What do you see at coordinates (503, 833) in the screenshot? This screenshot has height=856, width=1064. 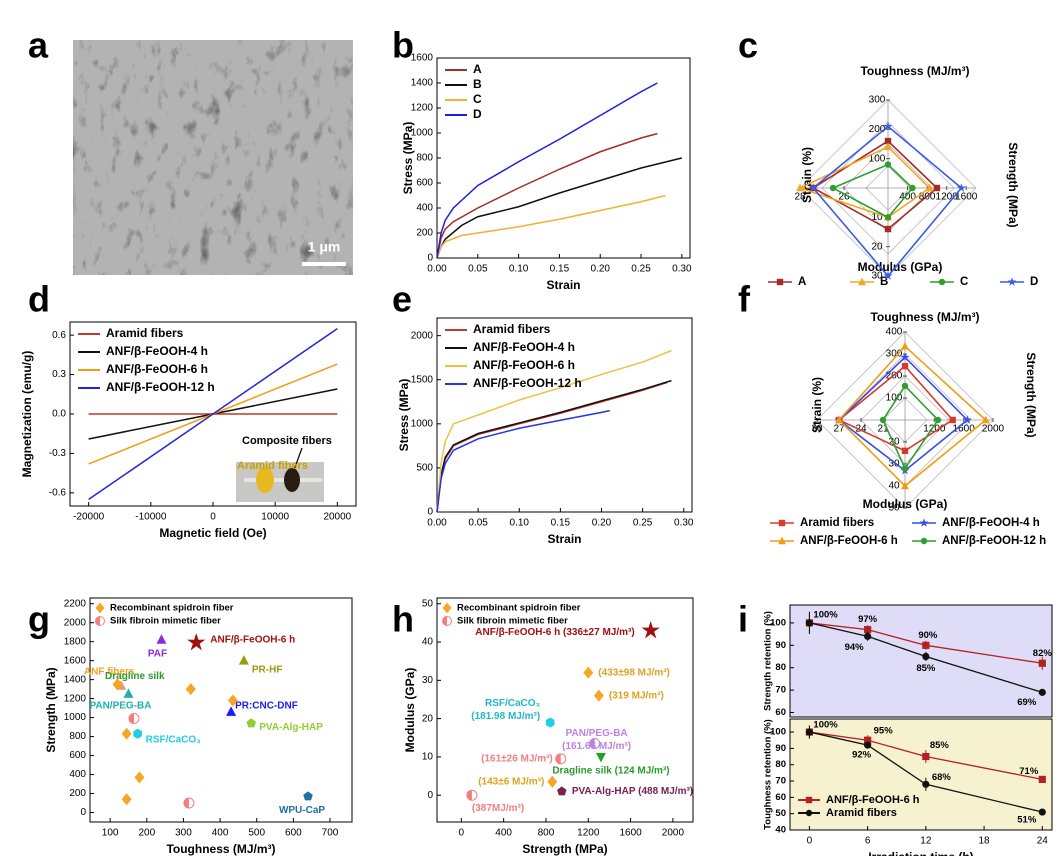 I see `x-tick-label: 400` at bounding box center [503, 833].